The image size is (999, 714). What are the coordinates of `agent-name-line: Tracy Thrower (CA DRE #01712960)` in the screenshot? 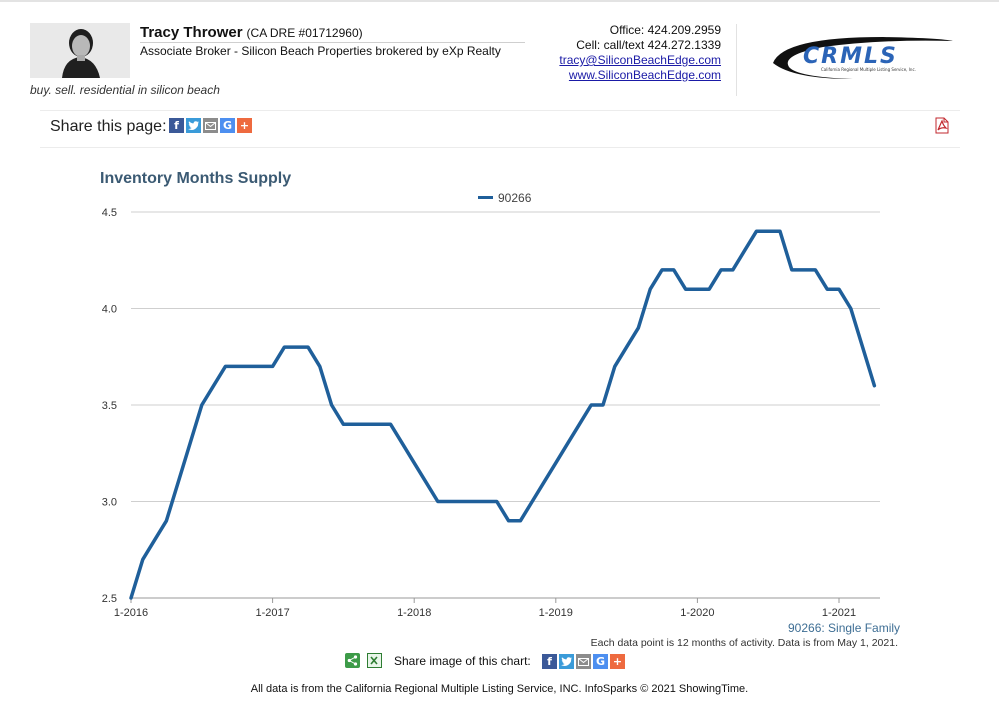 It's located at (251, 32).